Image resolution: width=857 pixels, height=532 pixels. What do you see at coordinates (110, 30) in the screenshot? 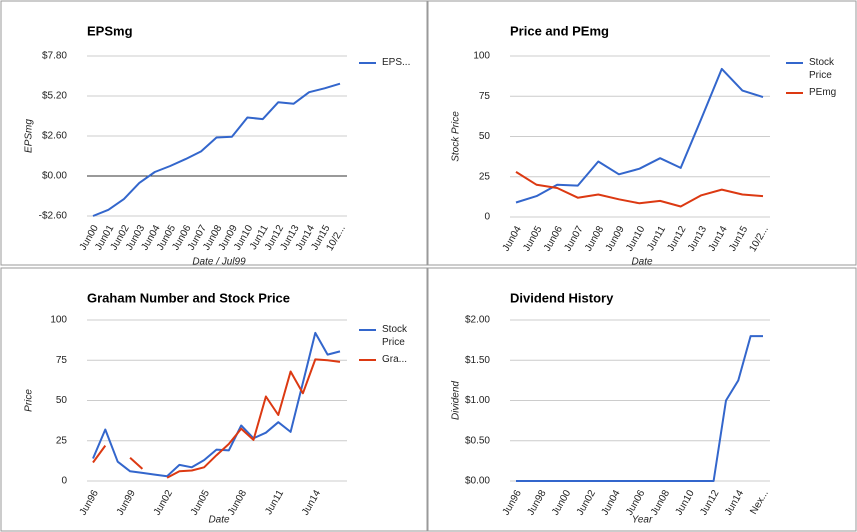
I see `chart-title: EPSmg` at bounding box center [110, 30].